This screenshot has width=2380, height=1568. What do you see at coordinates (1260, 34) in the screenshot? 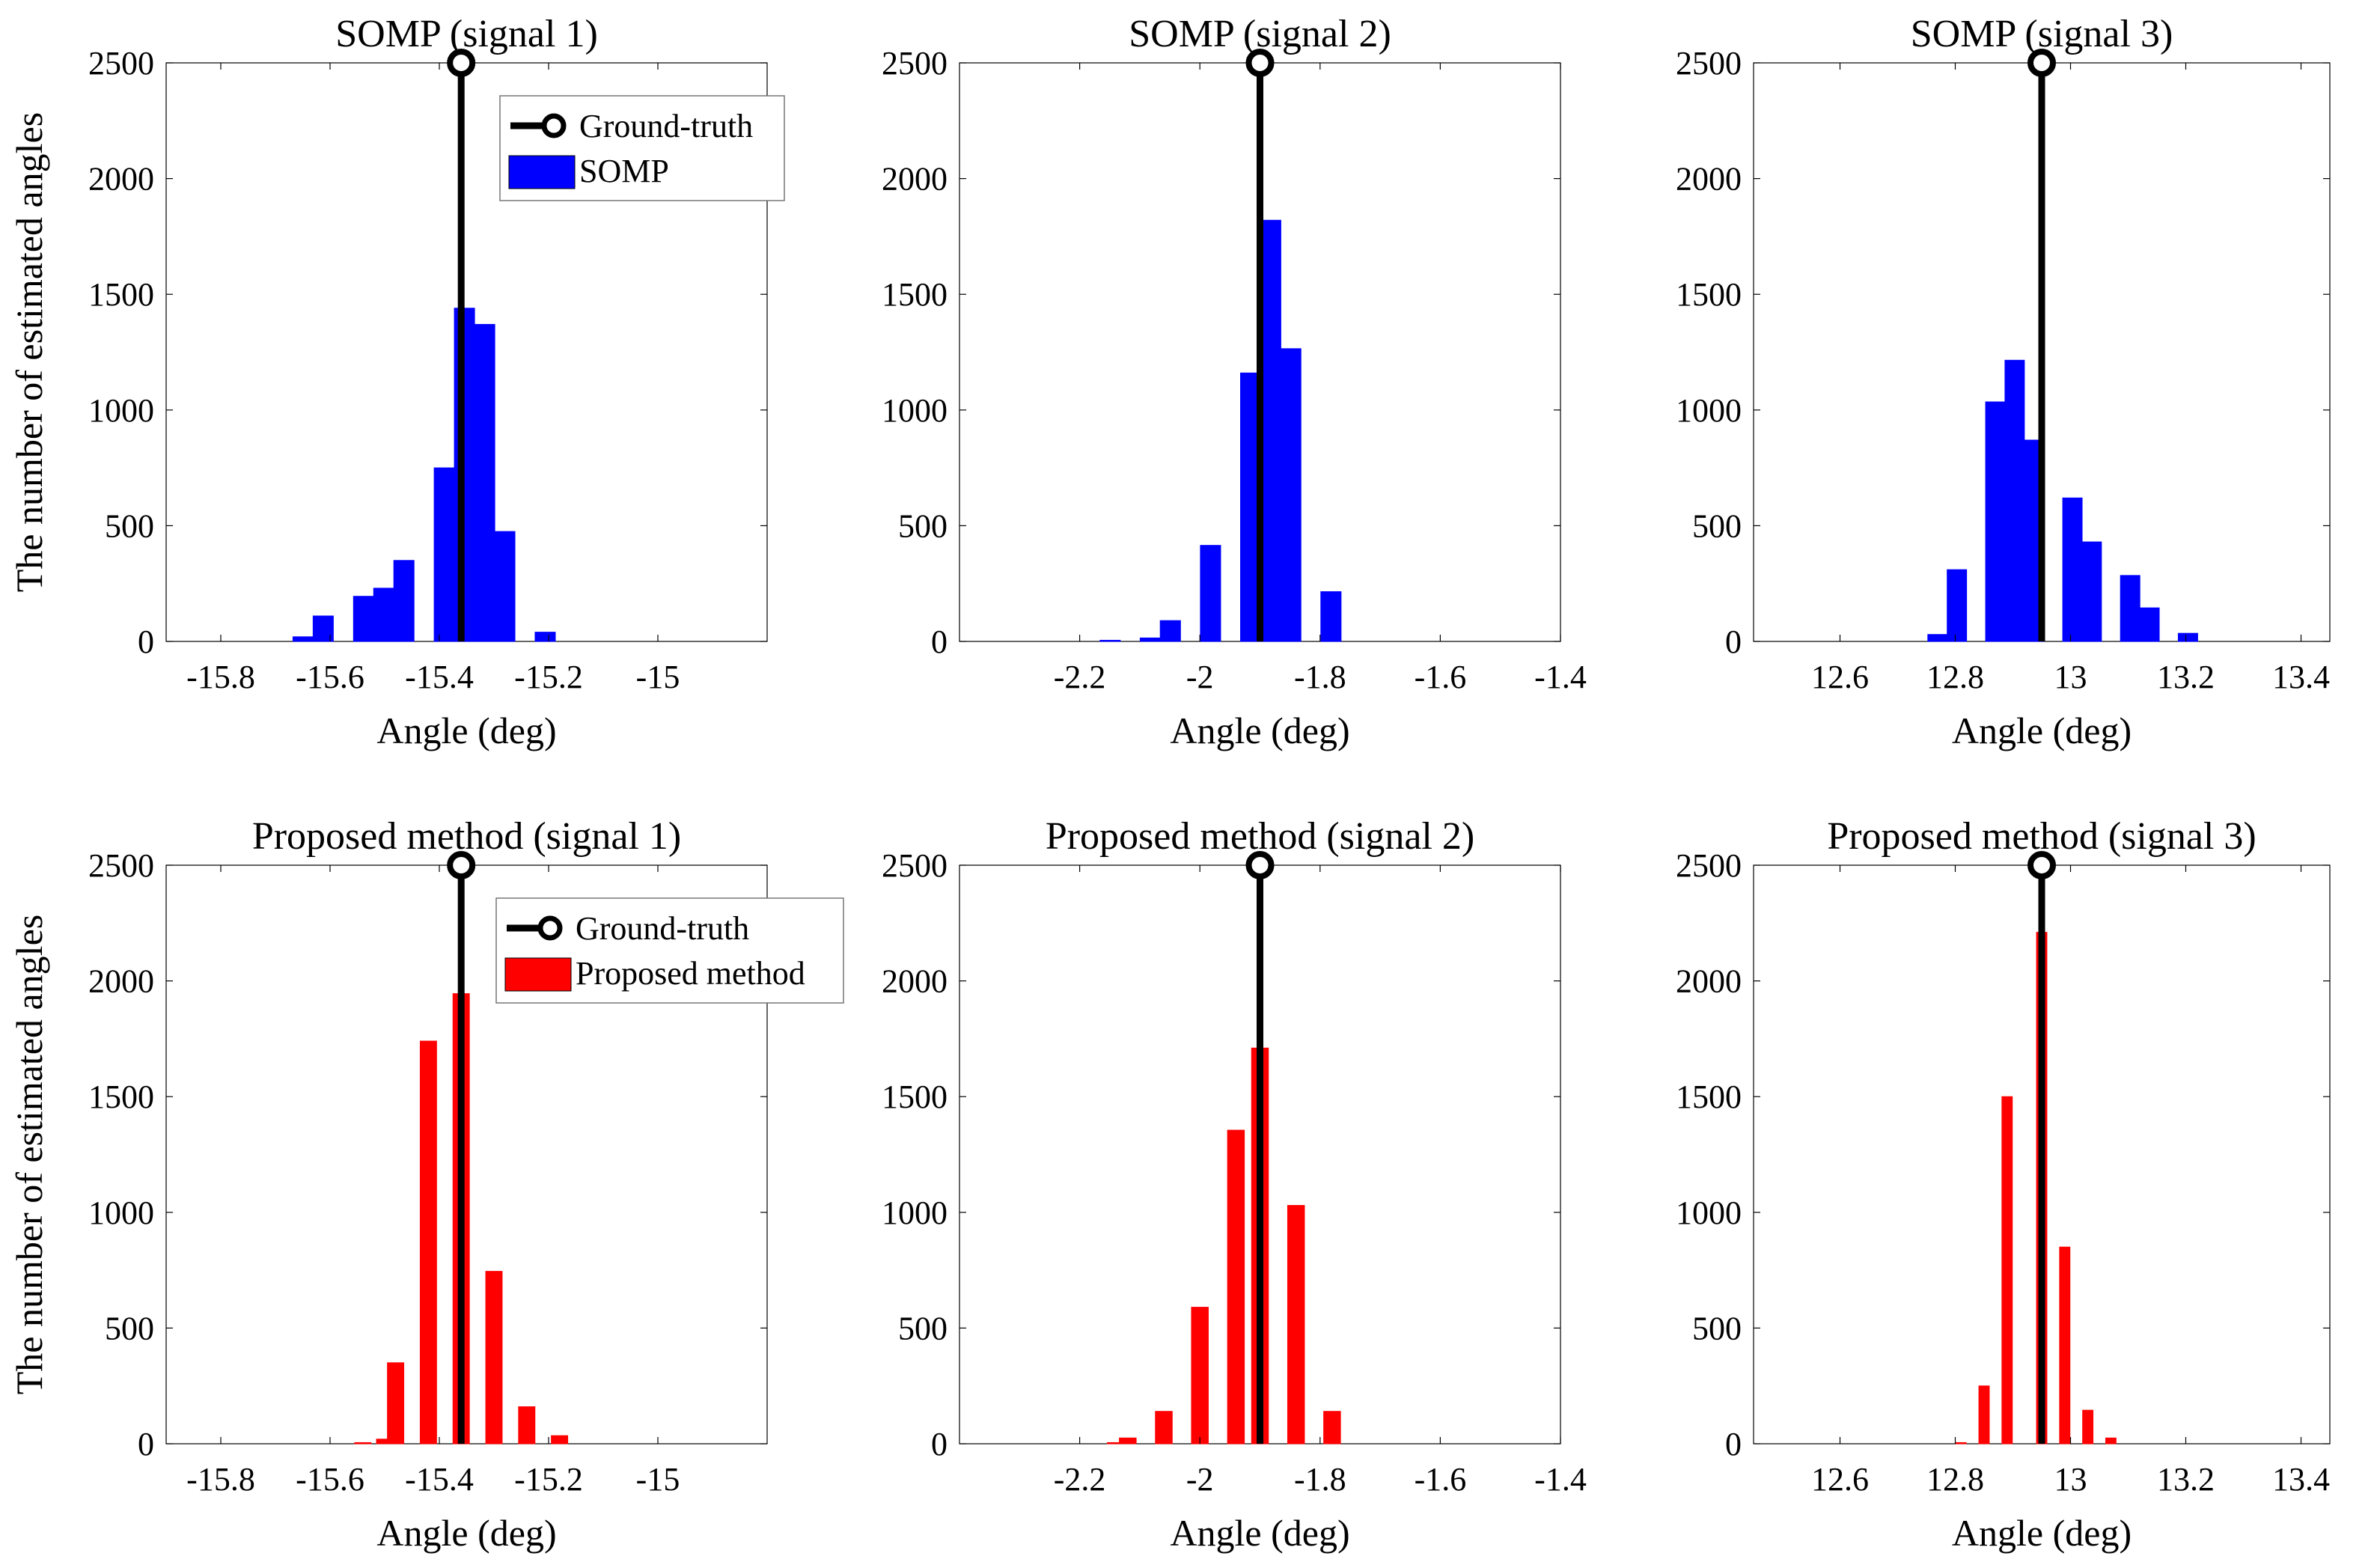
I see `chart-title: SOMP (signal 2)` at bounding box center [1260, 34].